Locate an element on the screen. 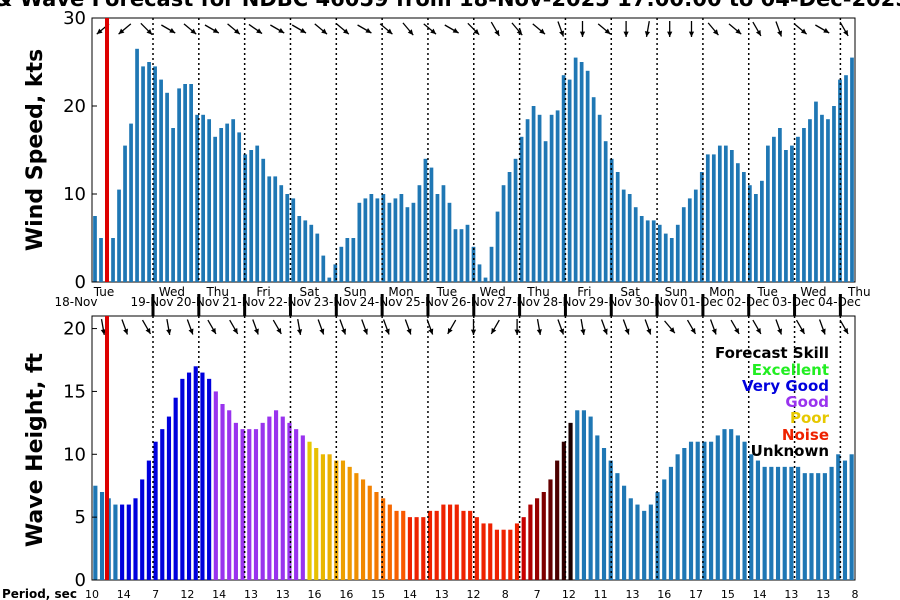 Image resolution: width=900 pixels, height=600 pixels. date-label: 18-Nov is located at coordinates (75, 302).